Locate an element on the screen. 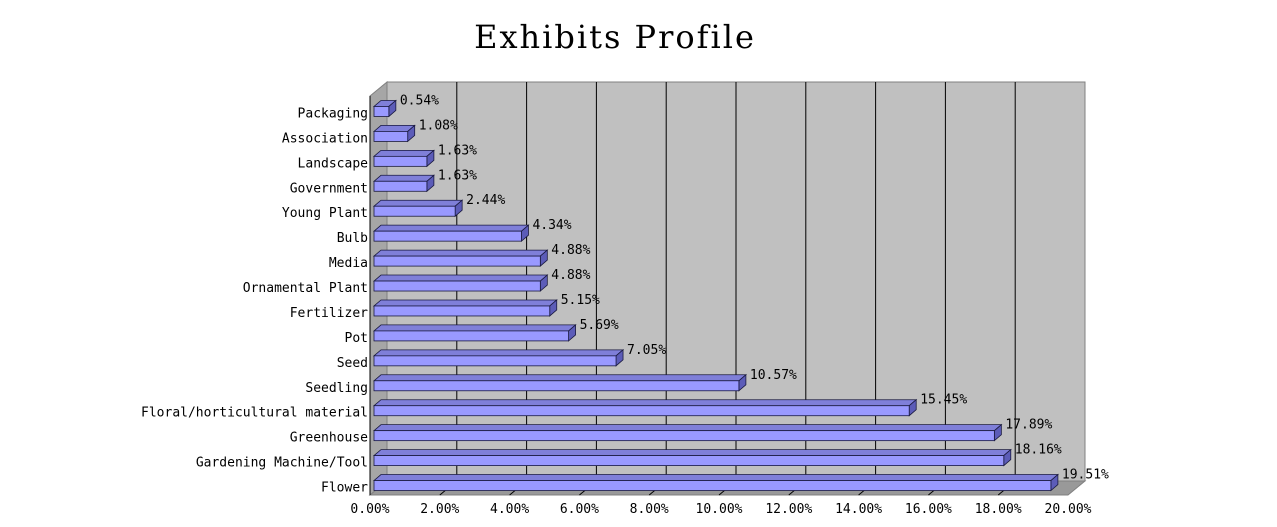  tick-label: 6.00% is located at coordinates (579, 509).